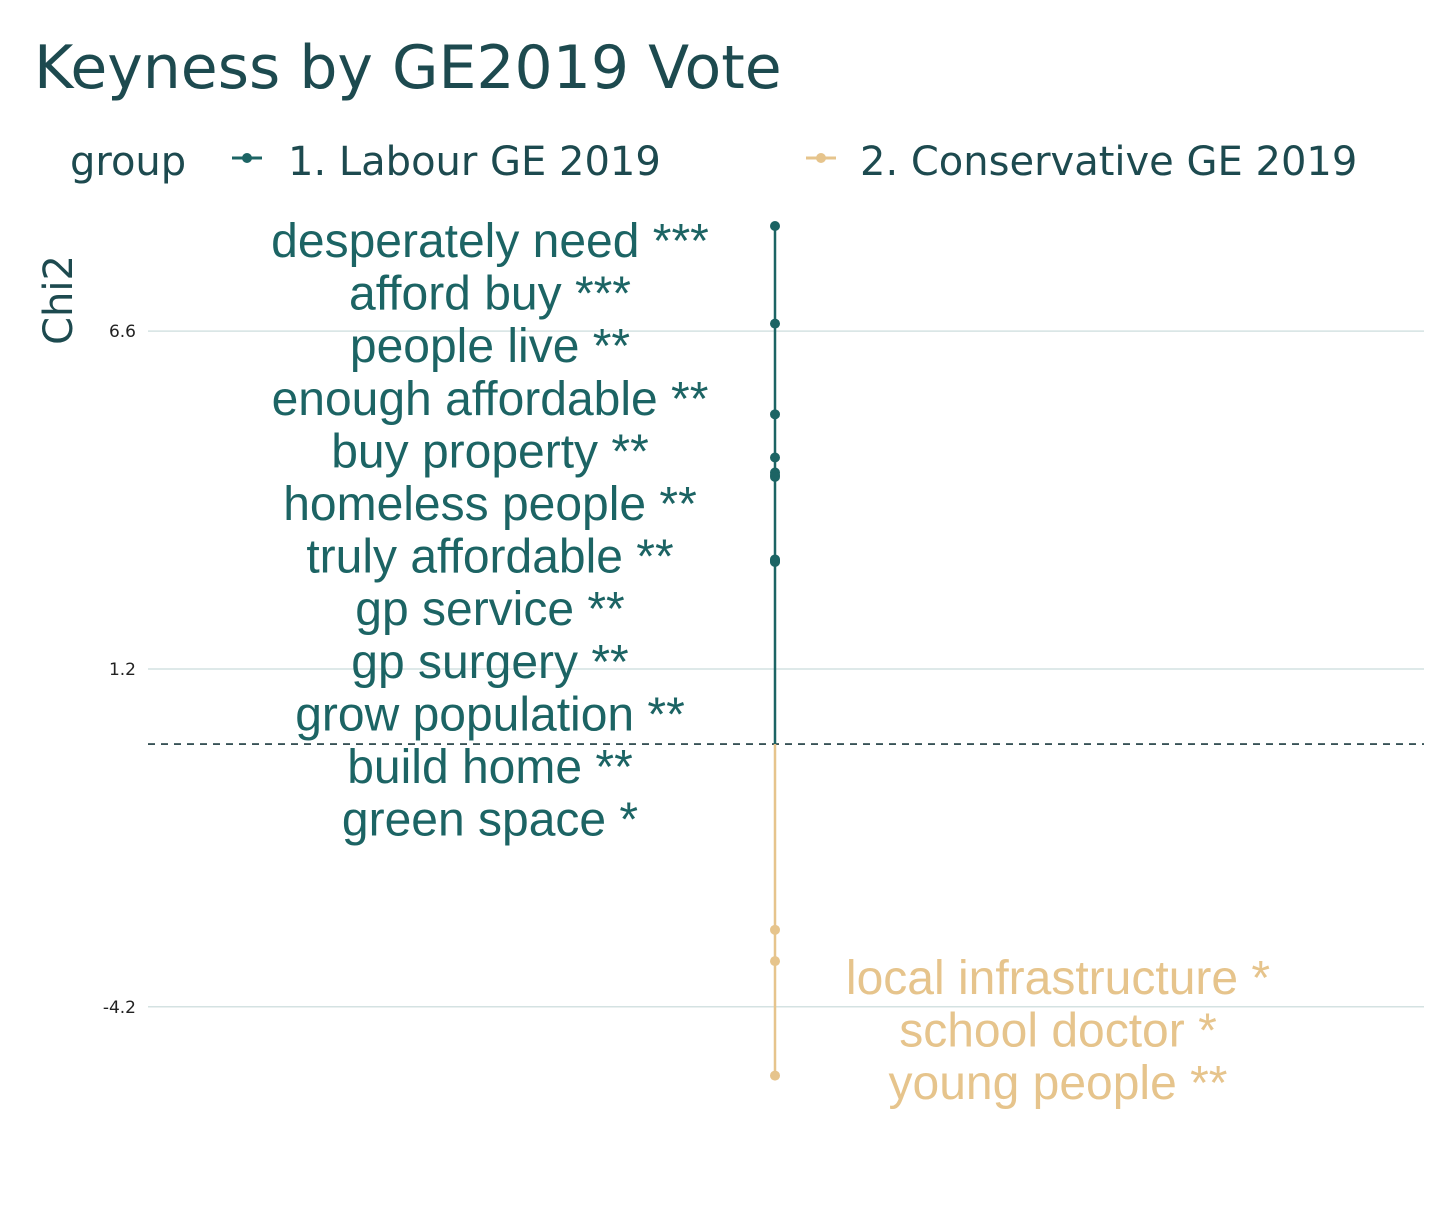 Image resolution: width=1456 pixels, height=1214 pixels. I want to click on y-tick-label: 6.6, so click(122, 332).